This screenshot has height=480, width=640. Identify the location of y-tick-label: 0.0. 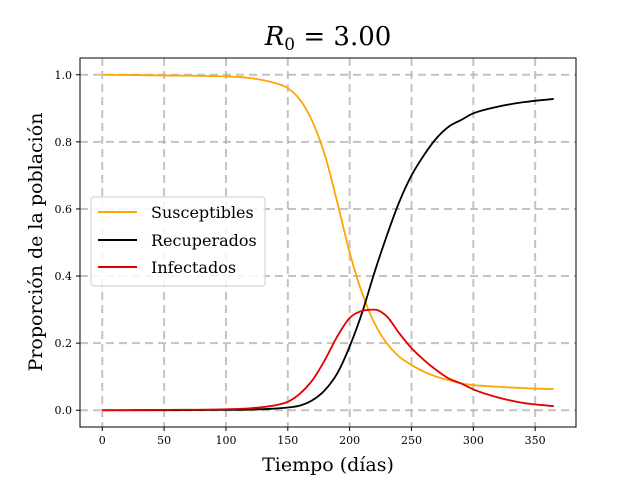
(64, 410).